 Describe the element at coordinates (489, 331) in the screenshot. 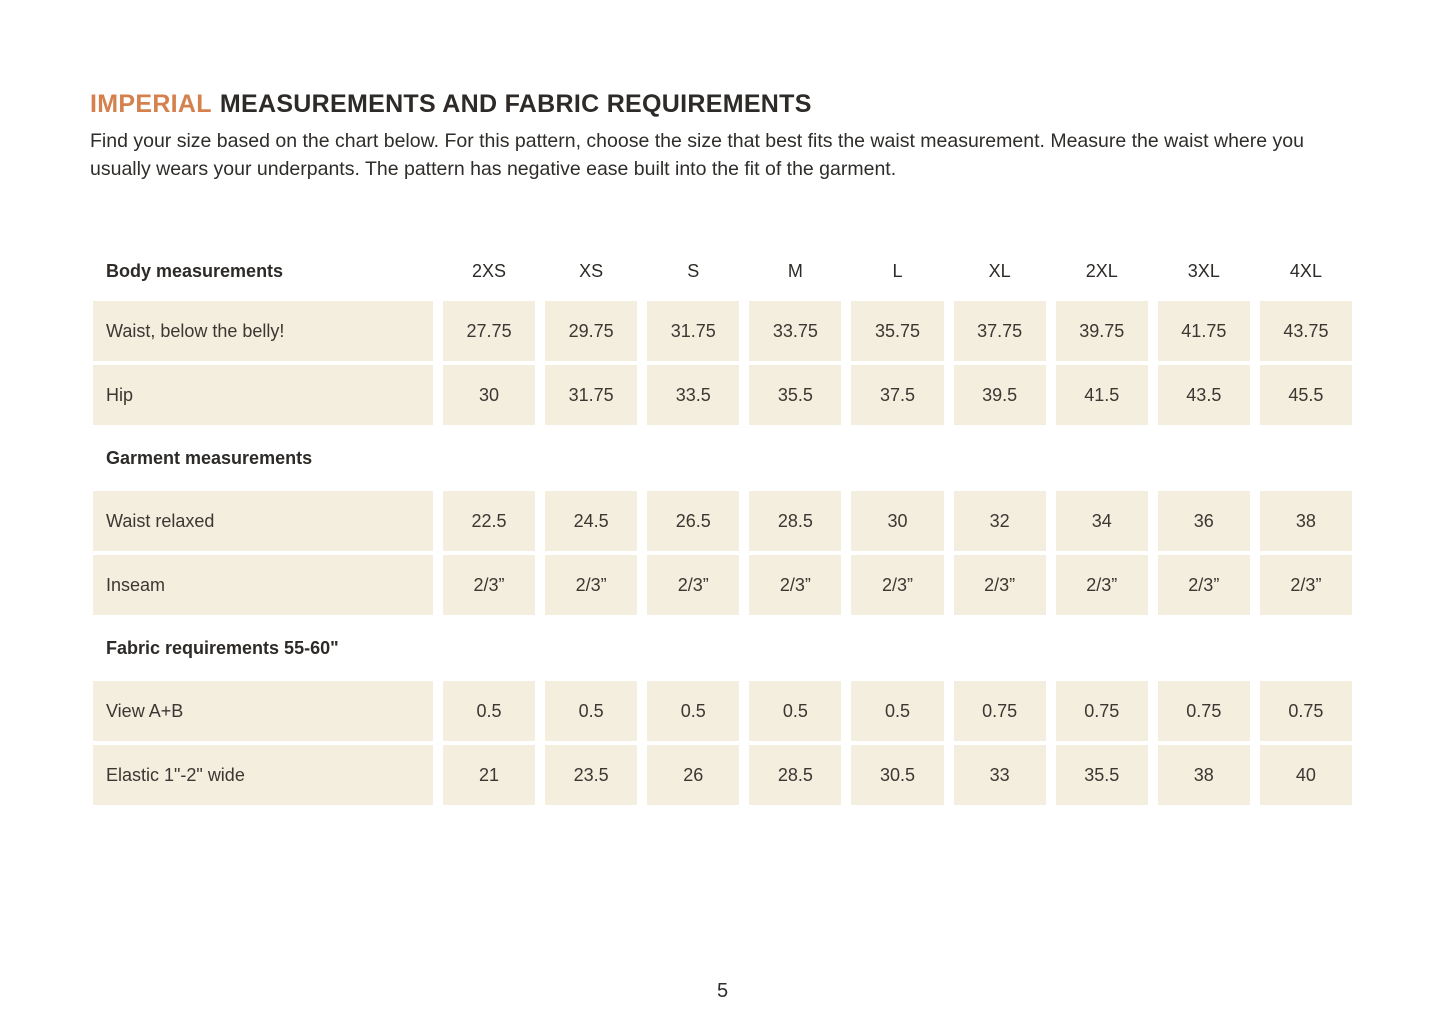

I see `table-cell: 27.75` at that location.